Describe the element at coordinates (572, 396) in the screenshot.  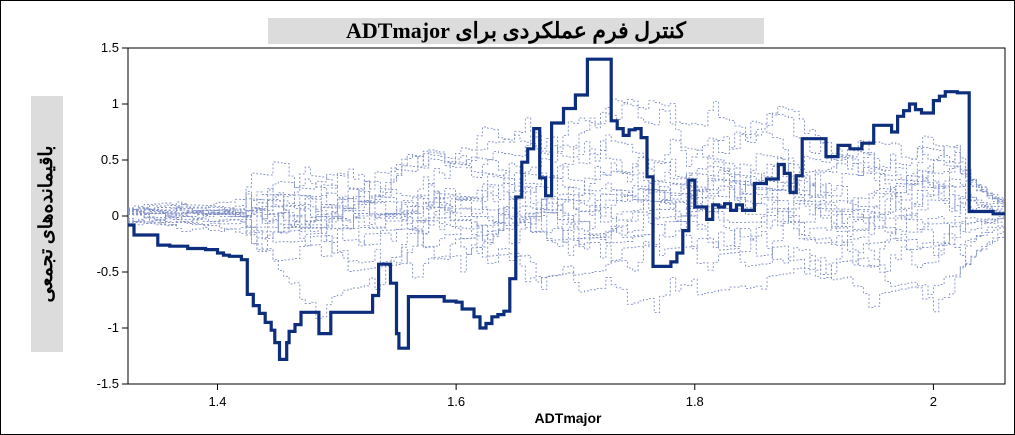
I see `x-axis: 1.4 1.6 1.8 2` at that location.